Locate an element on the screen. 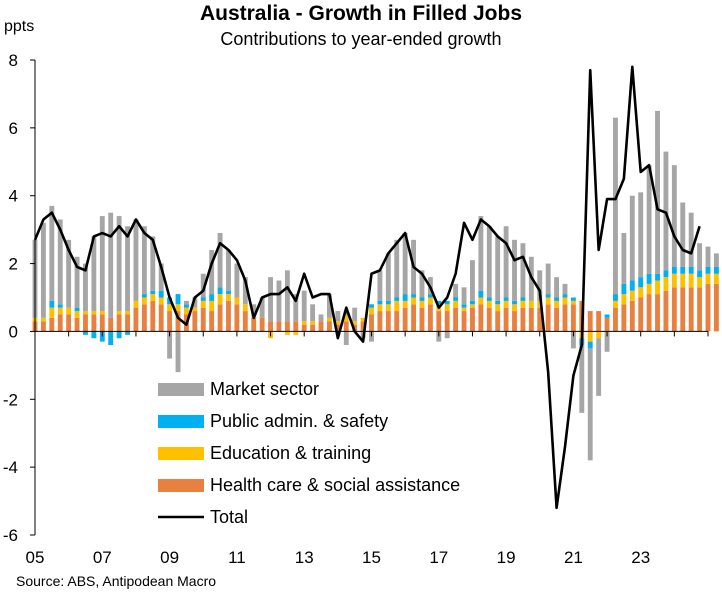 This screenshot has width=722, height=592. x-tick-label: 13 is located at coordinates (304, 557).